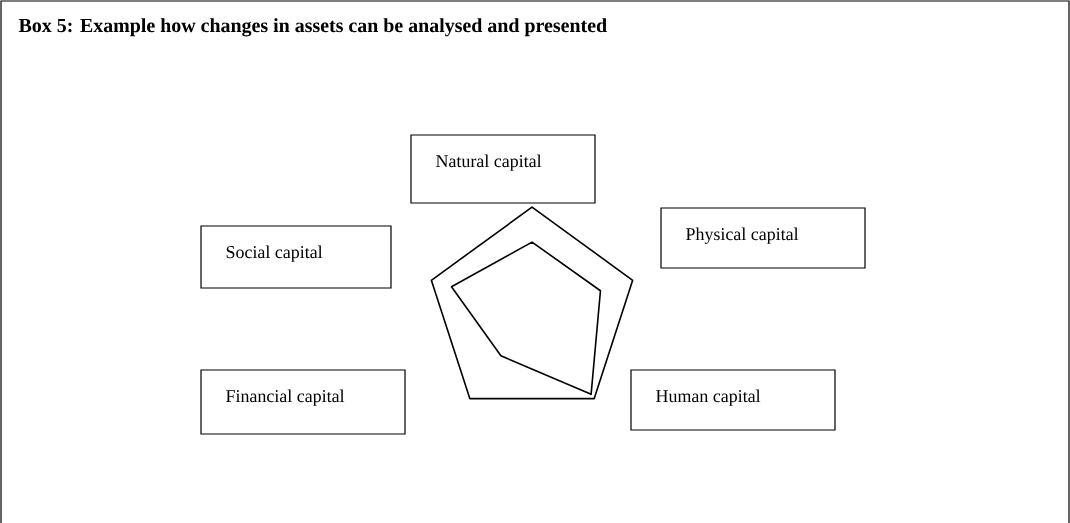 This screenshot has width=1070, height=523. Describe the element at coordinates (274, 253) in the screenshot. I see `spoke-label: Social capital` at that location.